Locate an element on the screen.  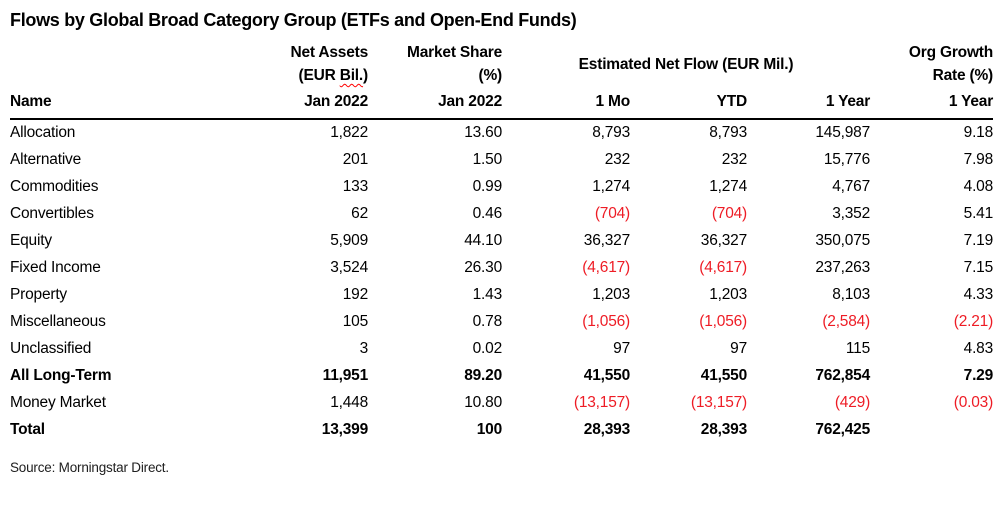
value-cell: 13,399 is located at coordinates (344, 429).